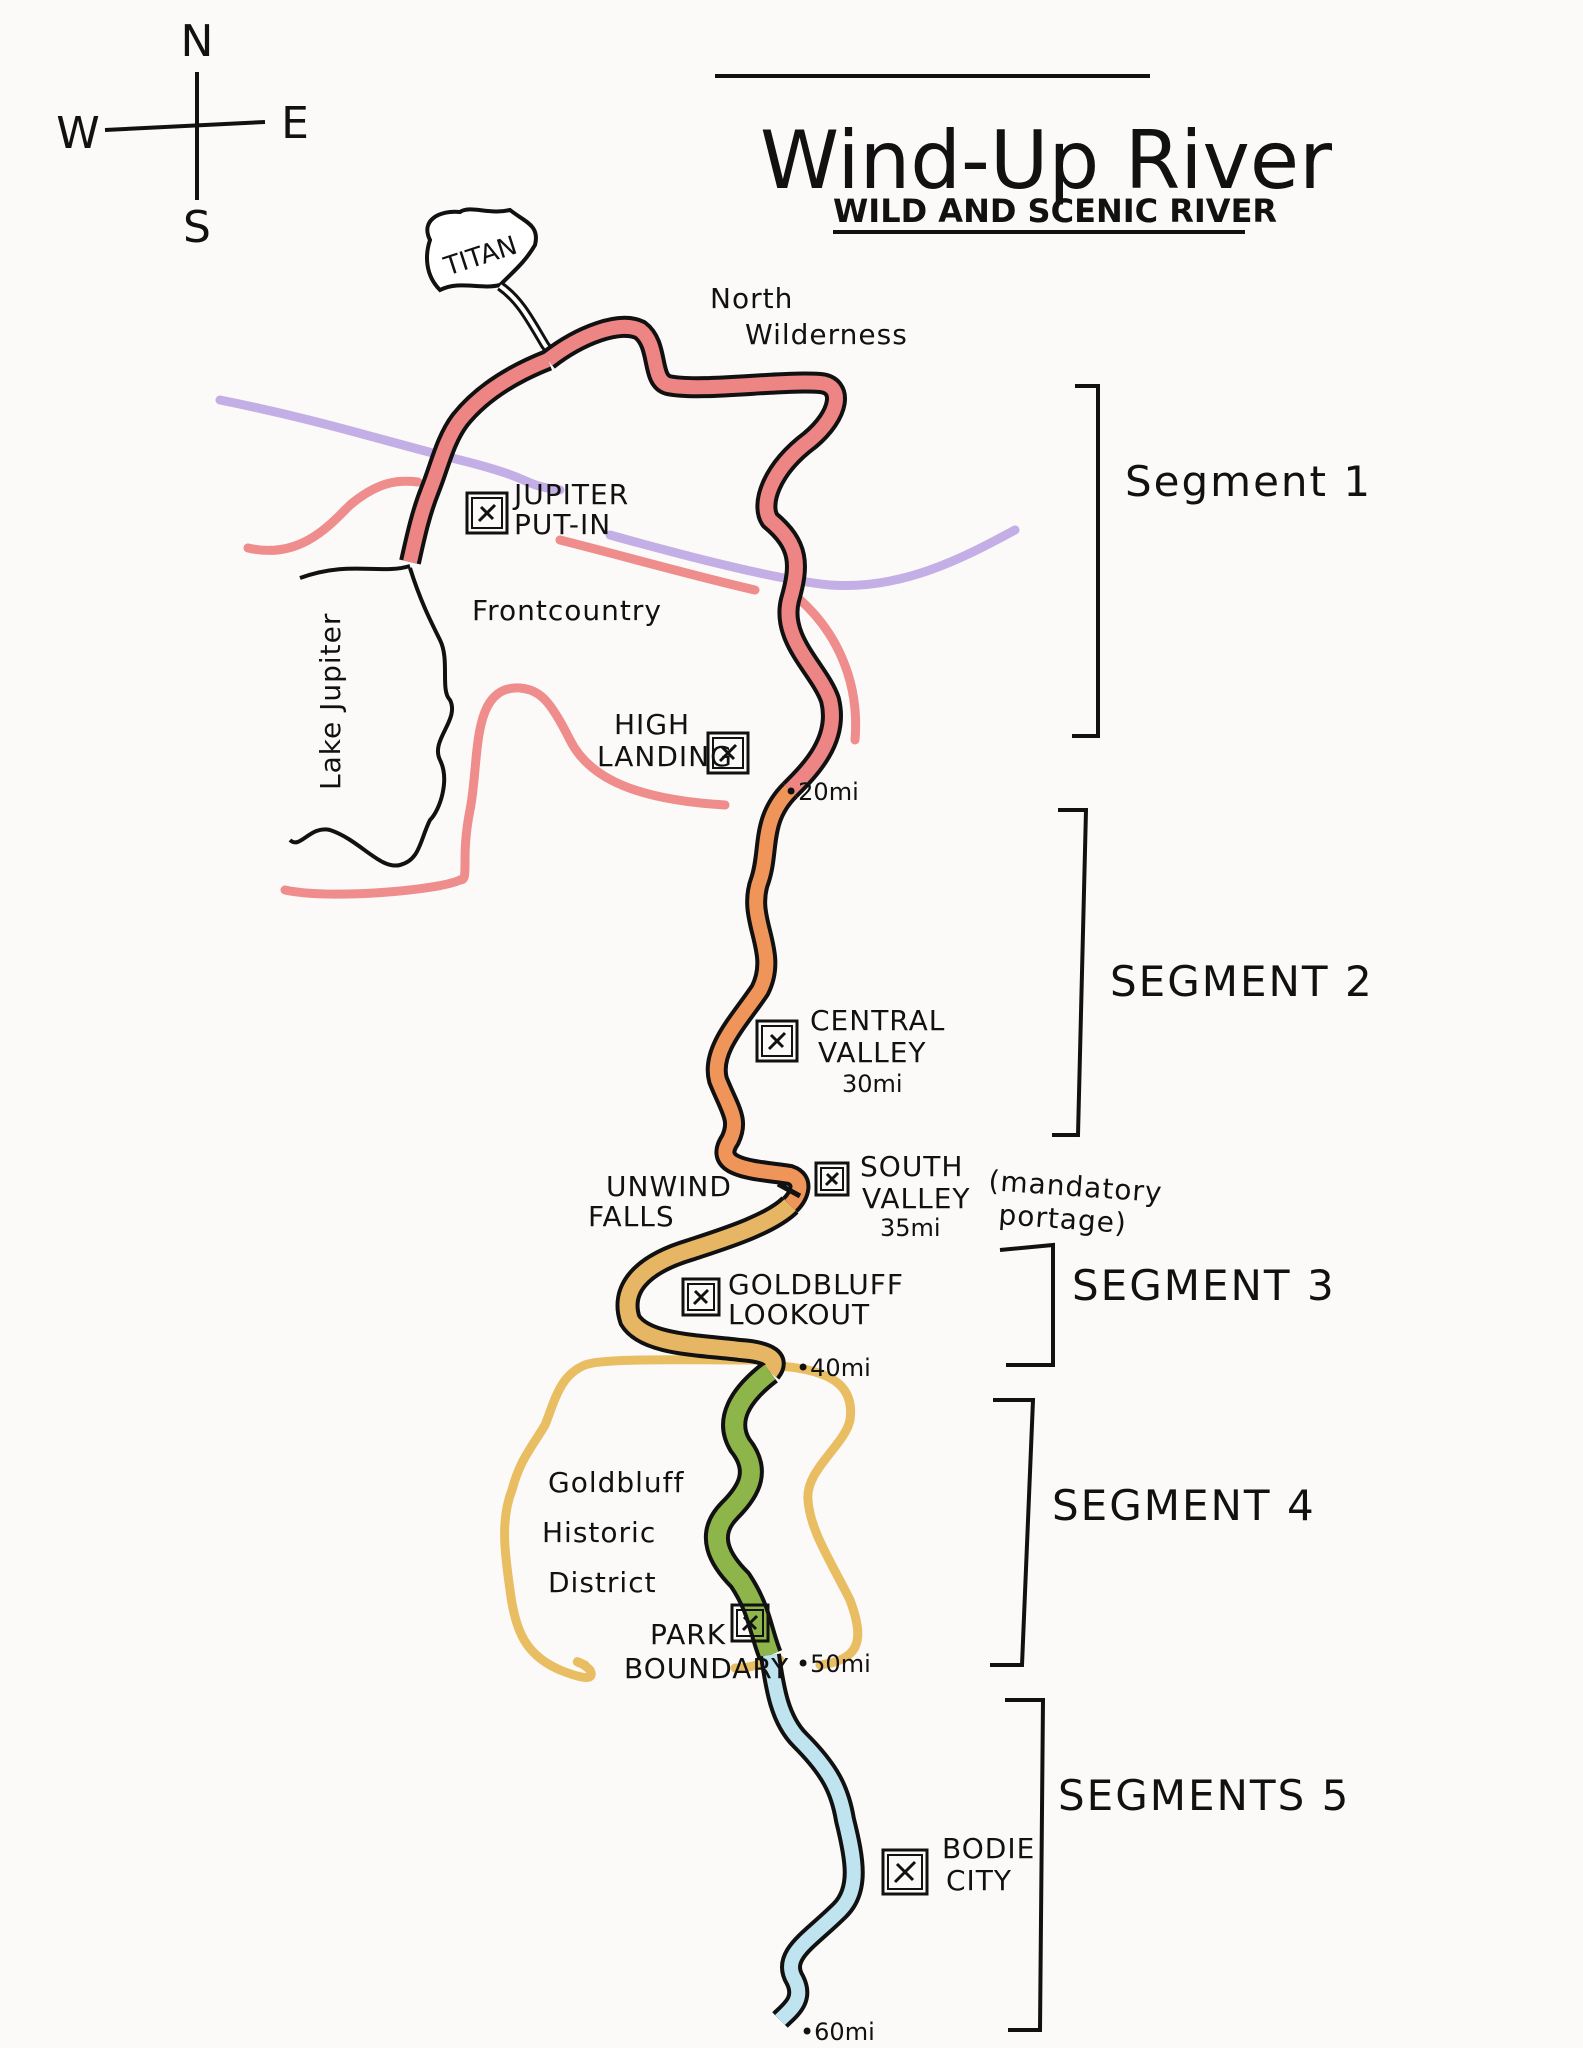  Describe the element at coordinates (1027, 1304) in the screenshot. I see `segment-3-bracket` at that location.